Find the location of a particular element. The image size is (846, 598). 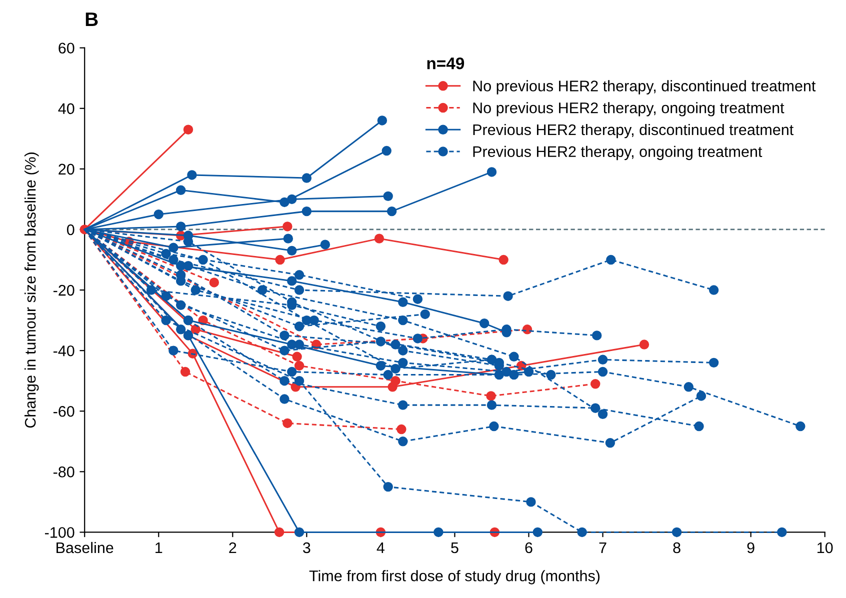

x-tick-label: 6 is located at coordinates (528, 548).